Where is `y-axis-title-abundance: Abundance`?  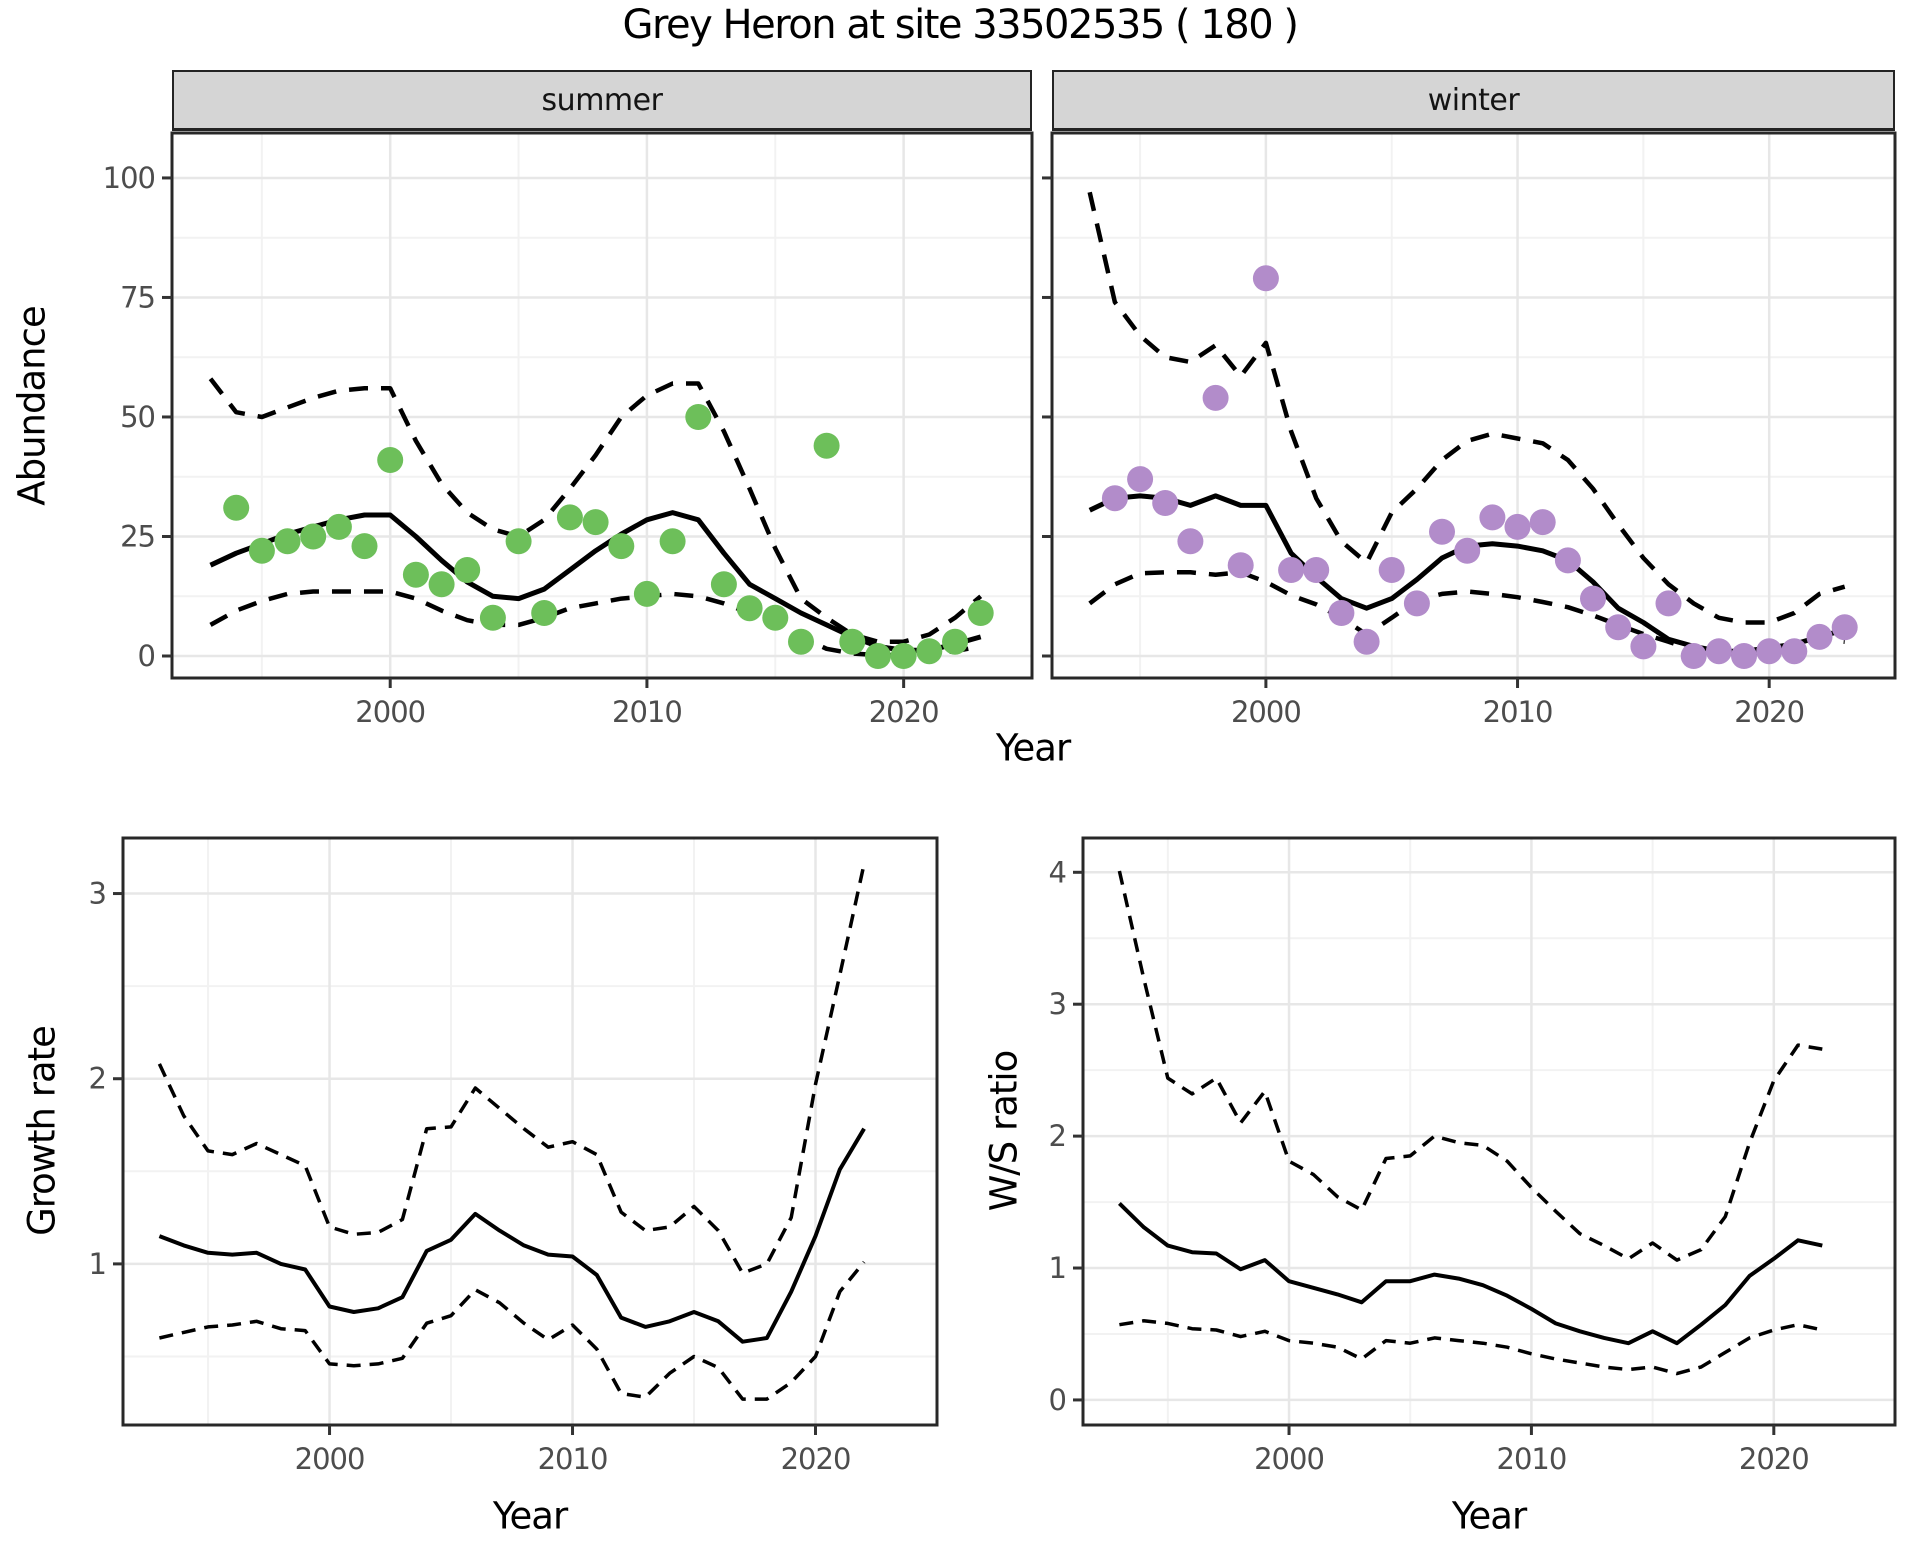 y-axis-title-abundance: Abundance is located at coordinates (32, 406).